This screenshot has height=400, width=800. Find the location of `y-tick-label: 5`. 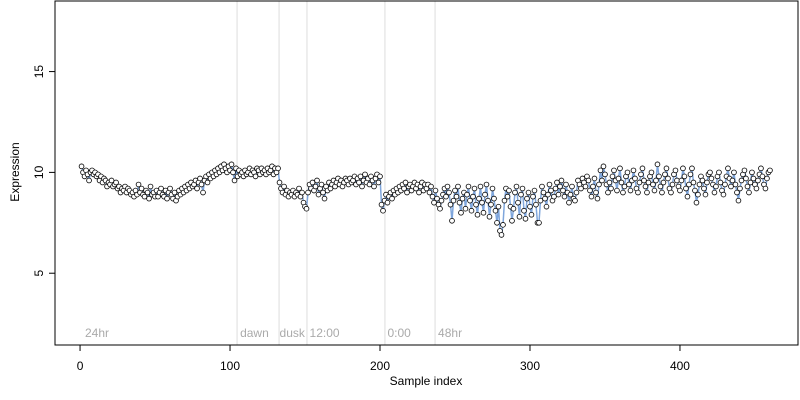

y-tick-label: 5 is located at coordinates (39, 273).